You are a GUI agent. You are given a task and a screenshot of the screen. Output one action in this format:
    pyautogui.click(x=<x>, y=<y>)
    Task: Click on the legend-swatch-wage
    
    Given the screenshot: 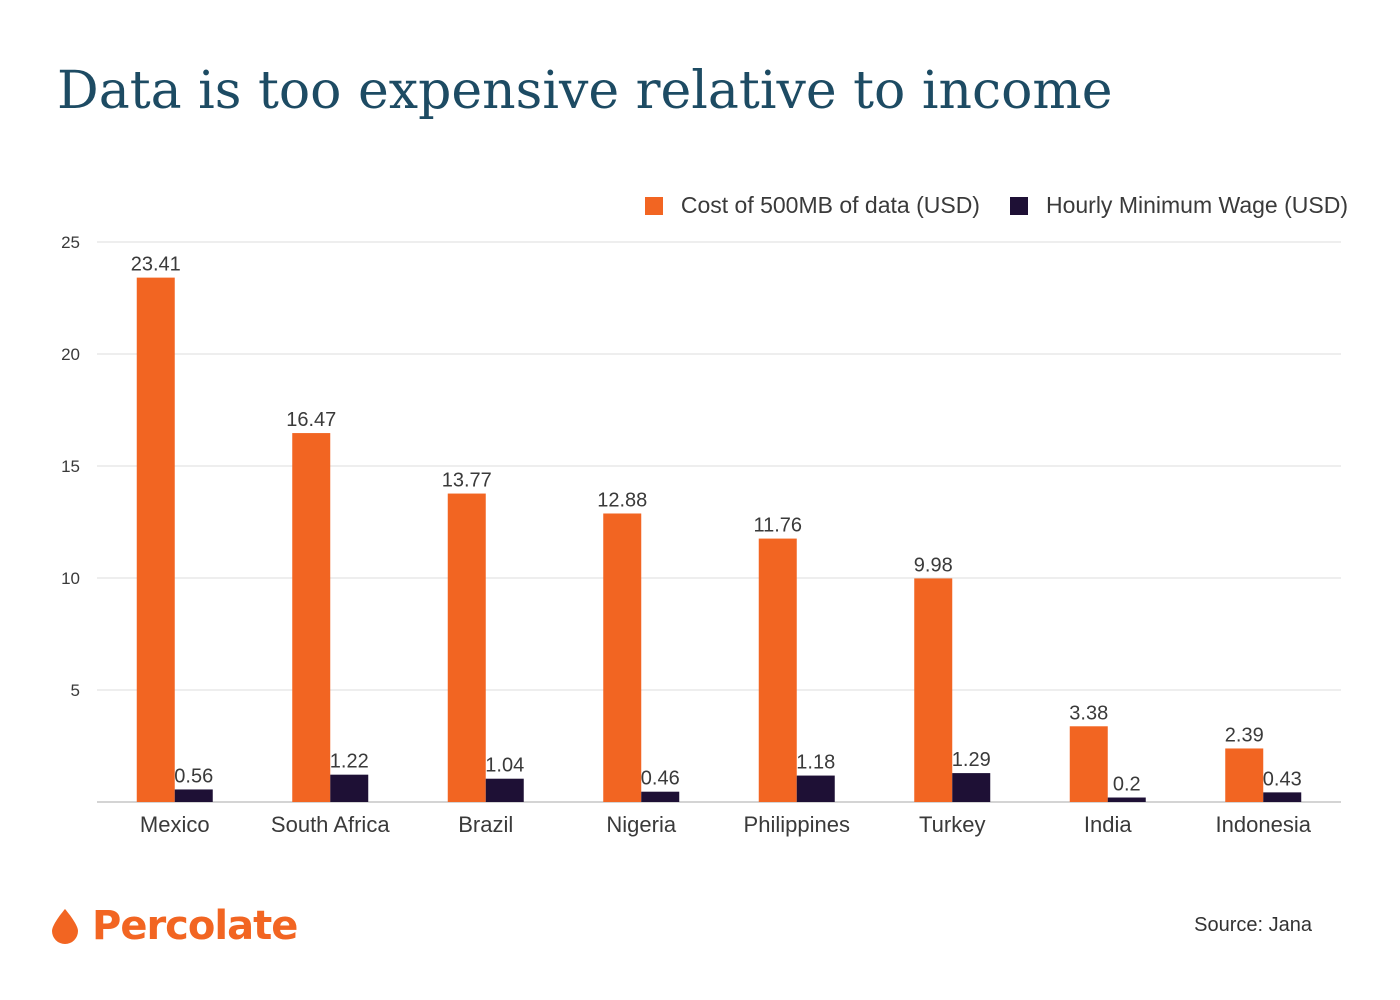 What is the action you would take?
    pyautogui.click(x=1018, y=205)
    